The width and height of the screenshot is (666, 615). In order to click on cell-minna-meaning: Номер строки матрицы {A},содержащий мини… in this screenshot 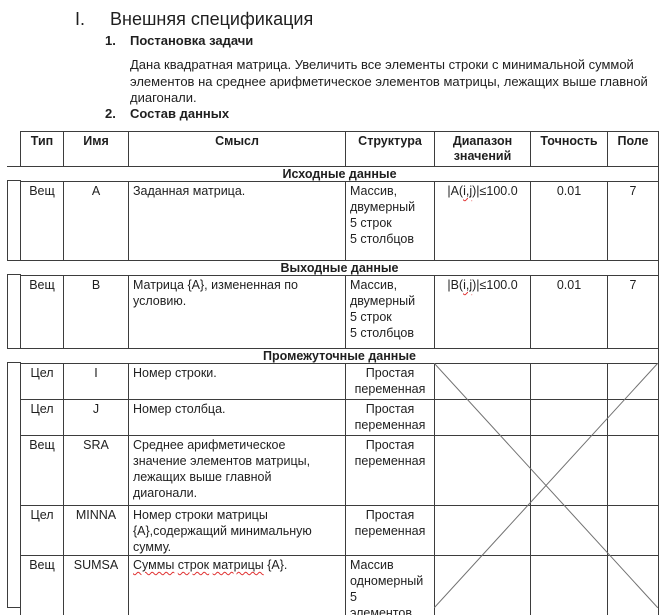, I will do `click(237, 530)`.